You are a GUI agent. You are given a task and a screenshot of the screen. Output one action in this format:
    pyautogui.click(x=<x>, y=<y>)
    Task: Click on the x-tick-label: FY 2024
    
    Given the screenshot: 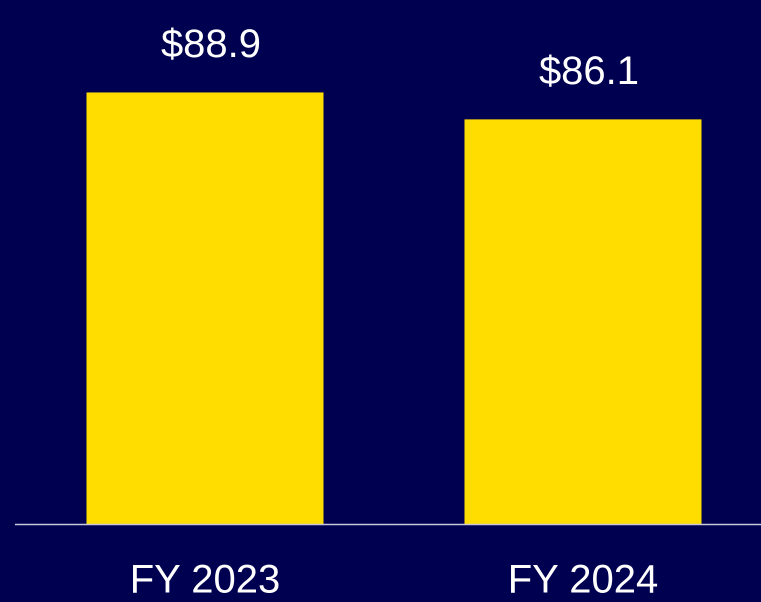 What is the action you would take?
    pyautogui.click(x=583, y=580)
    